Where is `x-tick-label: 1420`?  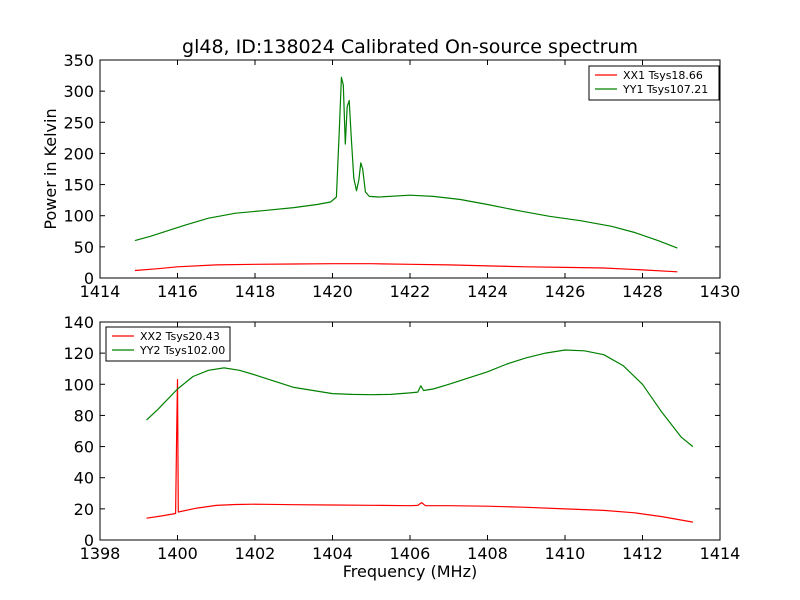 x-tick-label: 1420 is located at coordinates (332, 291).